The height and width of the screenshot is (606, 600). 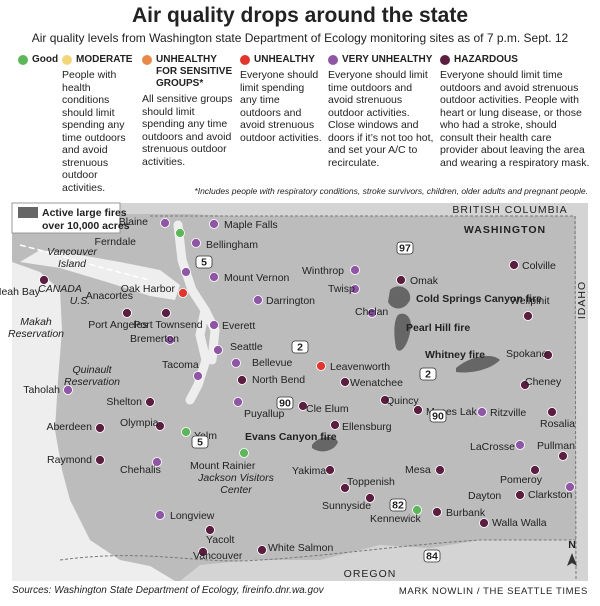 What do you see at coordinates (40, 61) in the screenshot?
I see `legend-item: Good` at bounding box center [40, 61].